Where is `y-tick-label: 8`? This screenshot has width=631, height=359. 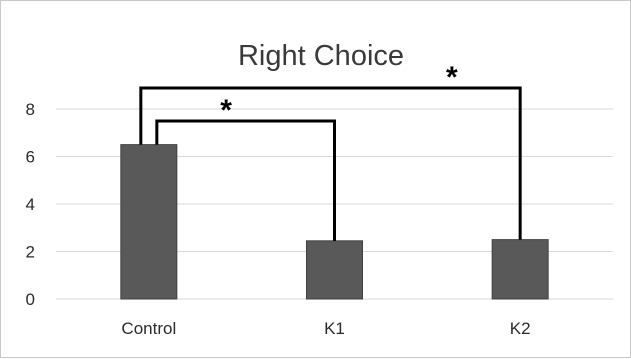
y-tick-label: 8 is located at coordinates (30, 109).